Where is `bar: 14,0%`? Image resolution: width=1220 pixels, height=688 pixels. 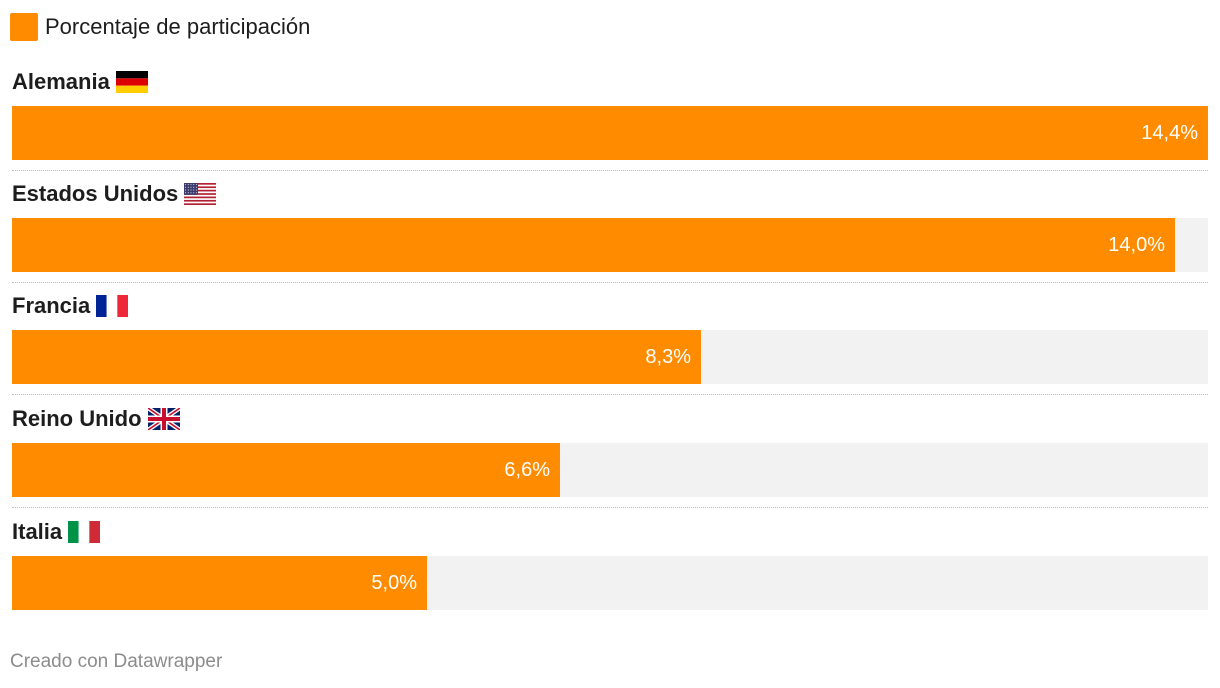 bar: 14,0% is located at coordinates (593, 245).